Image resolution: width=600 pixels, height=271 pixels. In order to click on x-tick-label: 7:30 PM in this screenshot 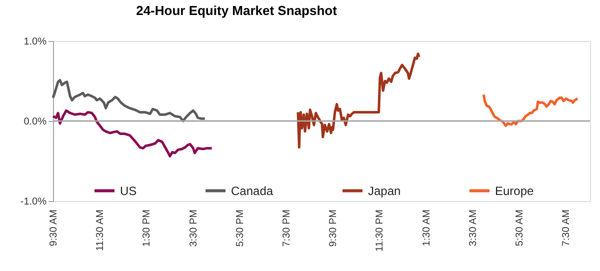, I will do `click(286, 228)`.